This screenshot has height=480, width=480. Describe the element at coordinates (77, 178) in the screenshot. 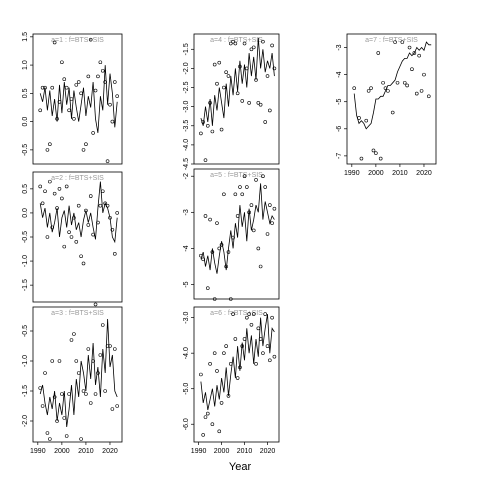

I see `panel-label: a=2 : f=BTS+SIS` at that location.